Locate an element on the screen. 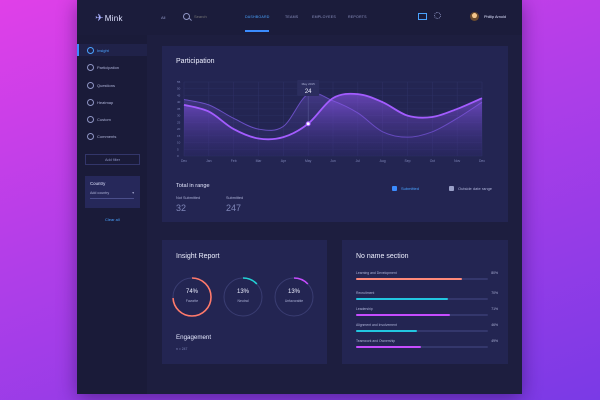  nav-dashboard: DASHBOARD is located at coordinates (257, 17).